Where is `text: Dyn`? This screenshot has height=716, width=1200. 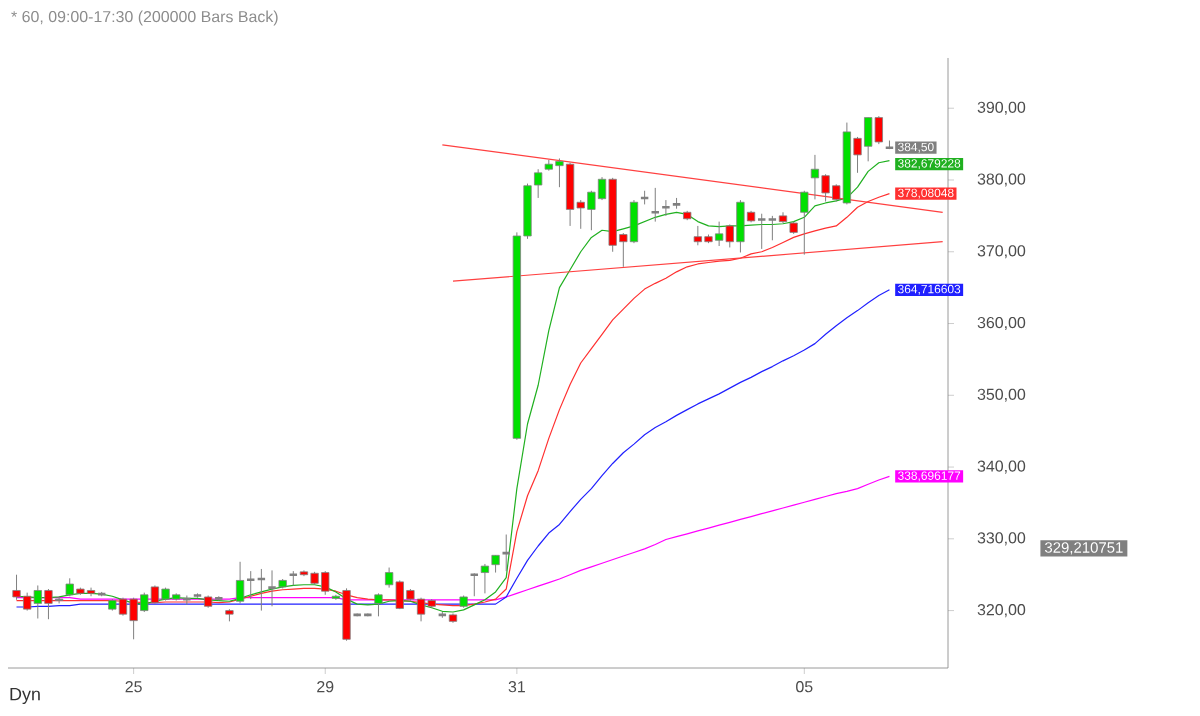 text: Dyn is located at coordinates (25, 696).